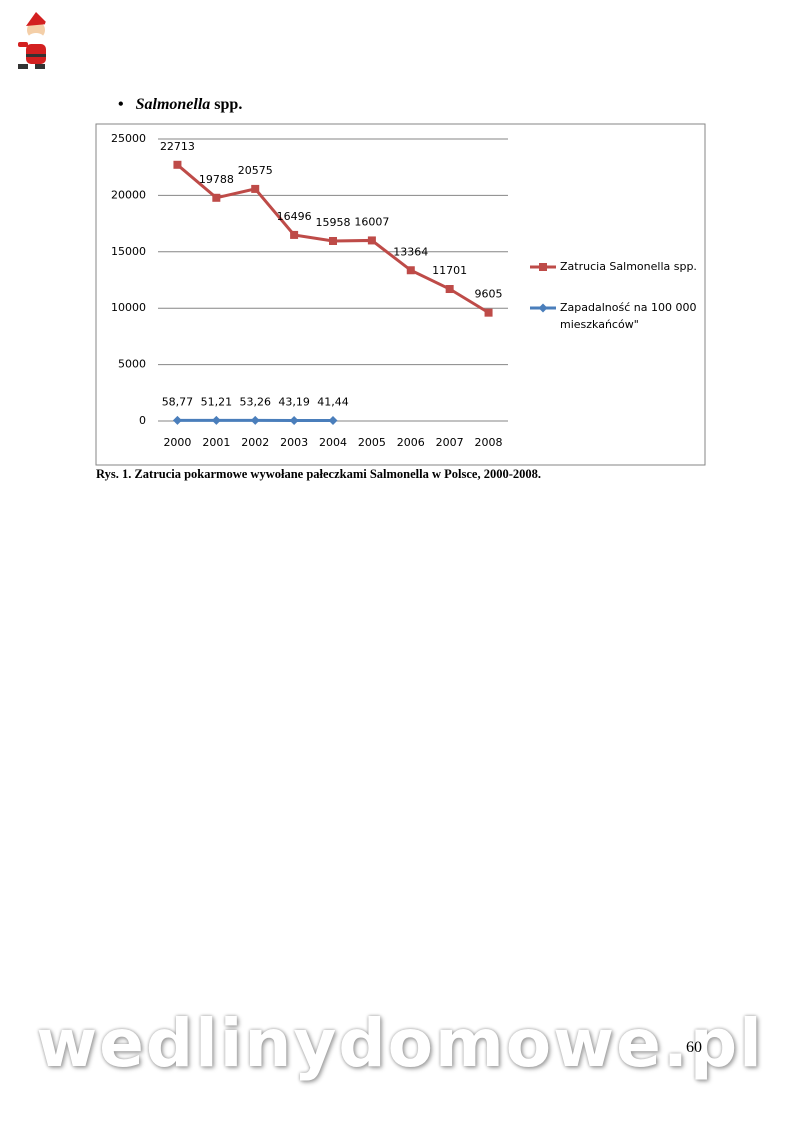  What do you see at coordinates (255, 170) in the screenshot?
I see `data-label: 20575` at bounding box center [255, 170].